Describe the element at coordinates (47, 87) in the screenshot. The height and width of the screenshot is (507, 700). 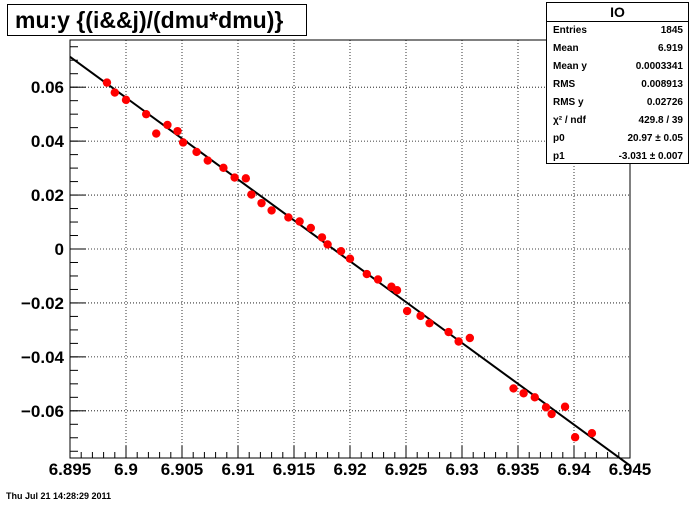
I see `y-tick-label: 0.06` at that location.